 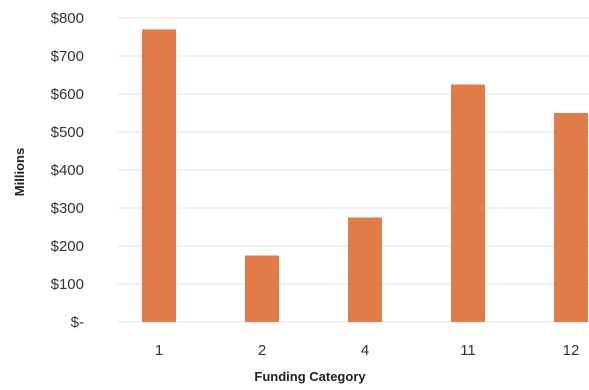 What do you see at coordinates (571, 350) in the screenshot?
I see `x-tick-label: 12` at bounding box center [571, 350].